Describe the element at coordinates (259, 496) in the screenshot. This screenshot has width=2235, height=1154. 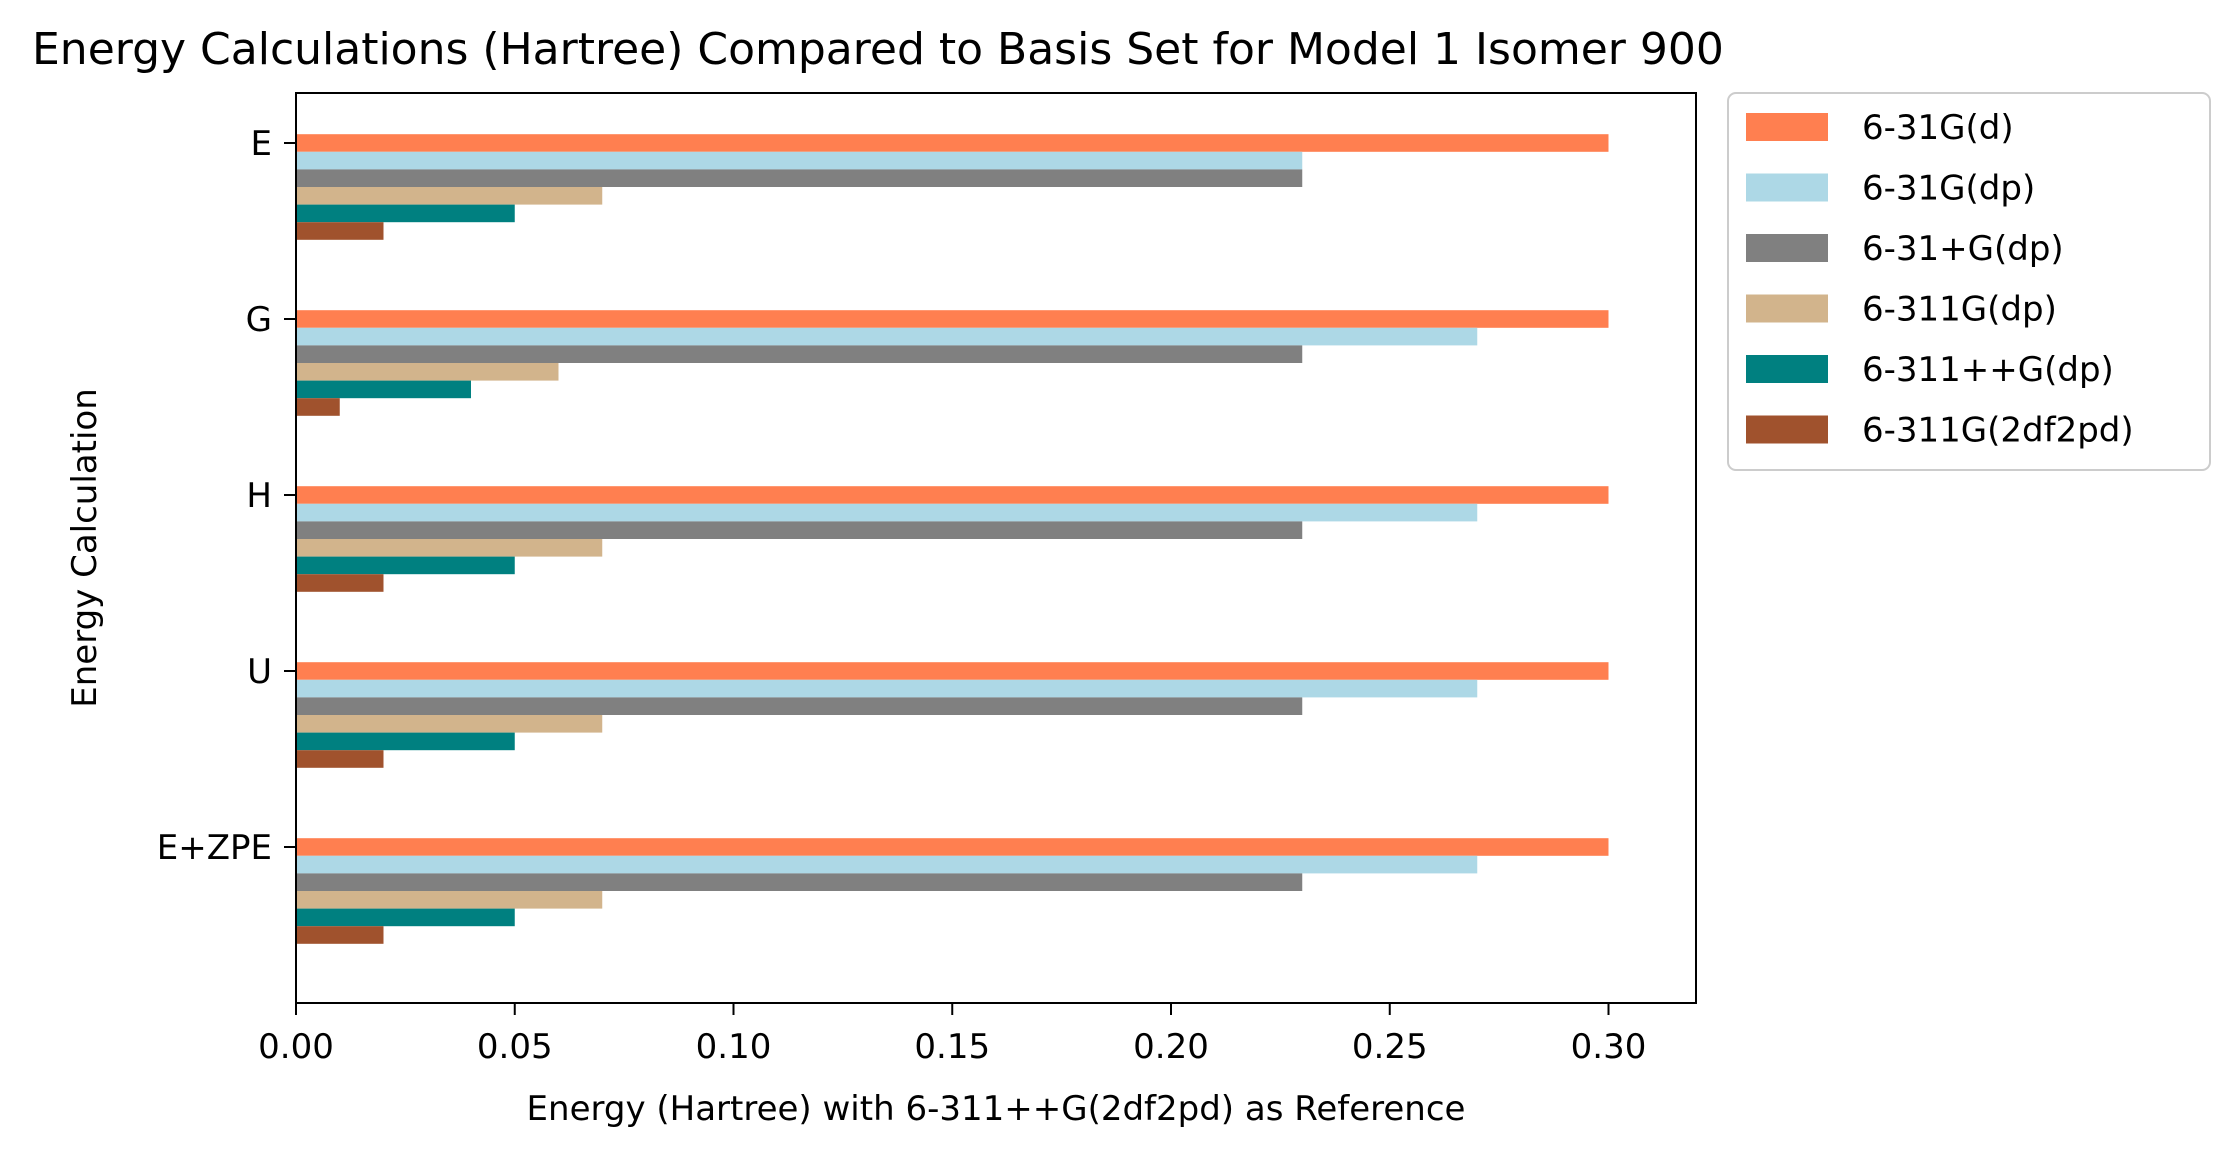
I see `y-tick-label: H` at that location.